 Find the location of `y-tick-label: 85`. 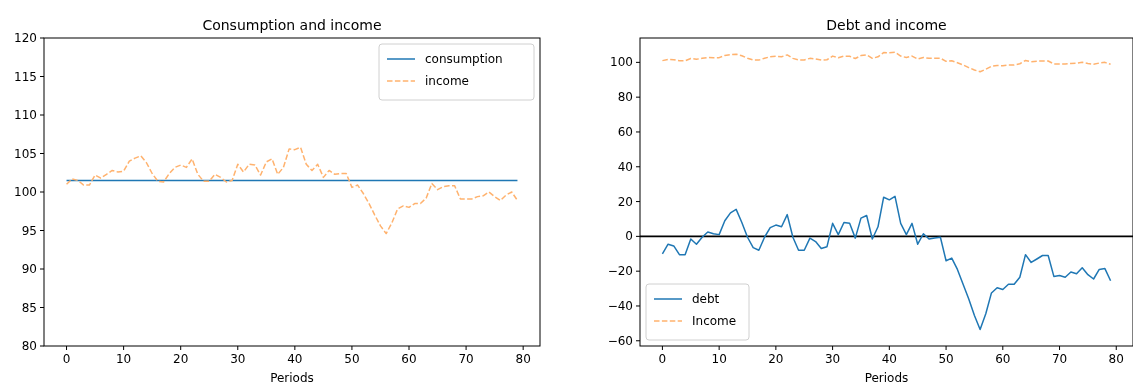

y-tick-label: 85 is located at coordinates (29, 307).